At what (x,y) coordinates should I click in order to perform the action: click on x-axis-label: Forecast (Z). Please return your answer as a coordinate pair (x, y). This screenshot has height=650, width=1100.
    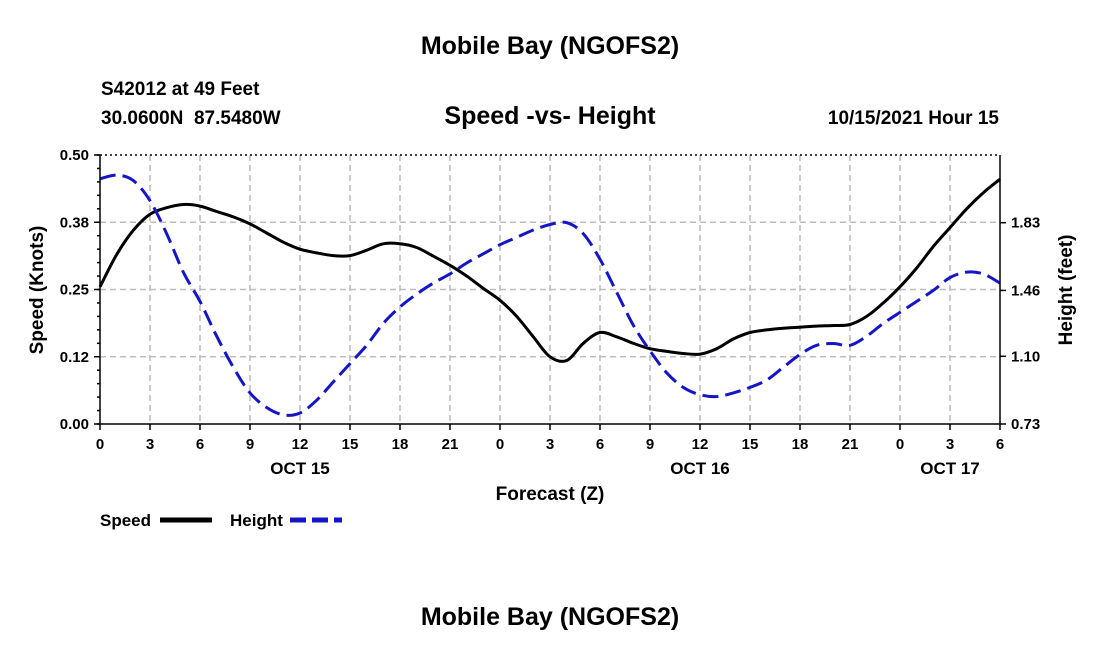
    Looking at the image, I should click on (550, 494).